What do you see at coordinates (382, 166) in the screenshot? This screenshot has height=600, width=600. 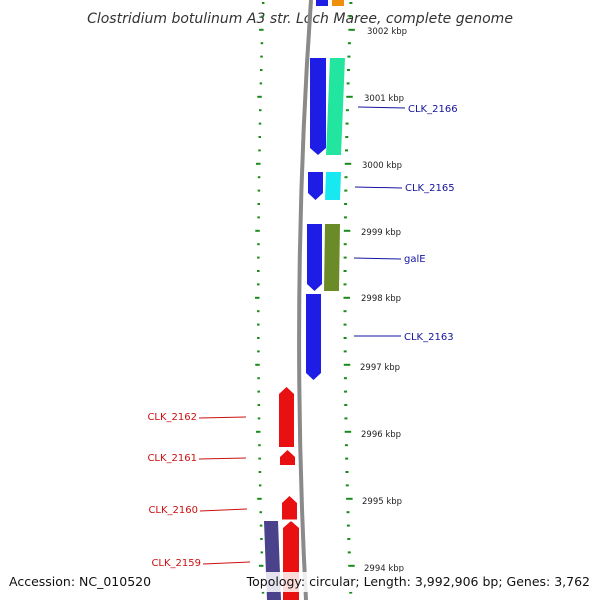 I see `kbp-label: 3000 kbp` at bounding box center [382, 166].